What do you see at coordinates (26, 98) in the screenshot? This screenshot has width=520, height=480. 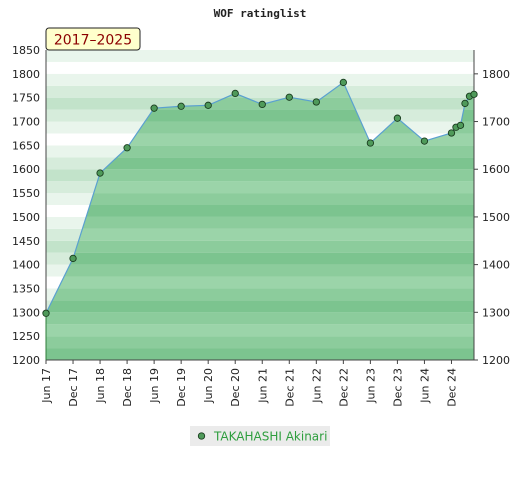 I see `y-left-tick-label: 1750` at bounding box center [26, 98].